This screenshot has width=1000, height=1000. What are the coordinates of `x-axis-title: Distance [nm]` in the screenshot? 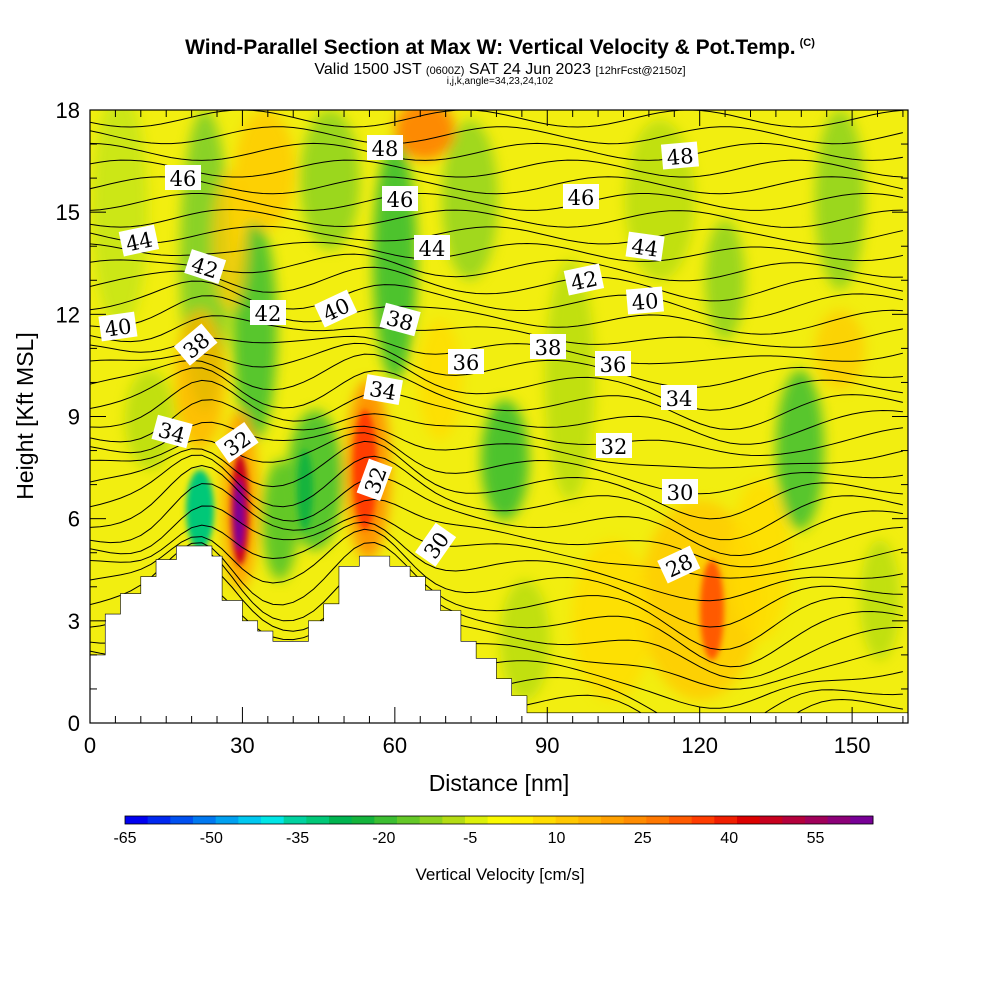 It's located at (499, 783).